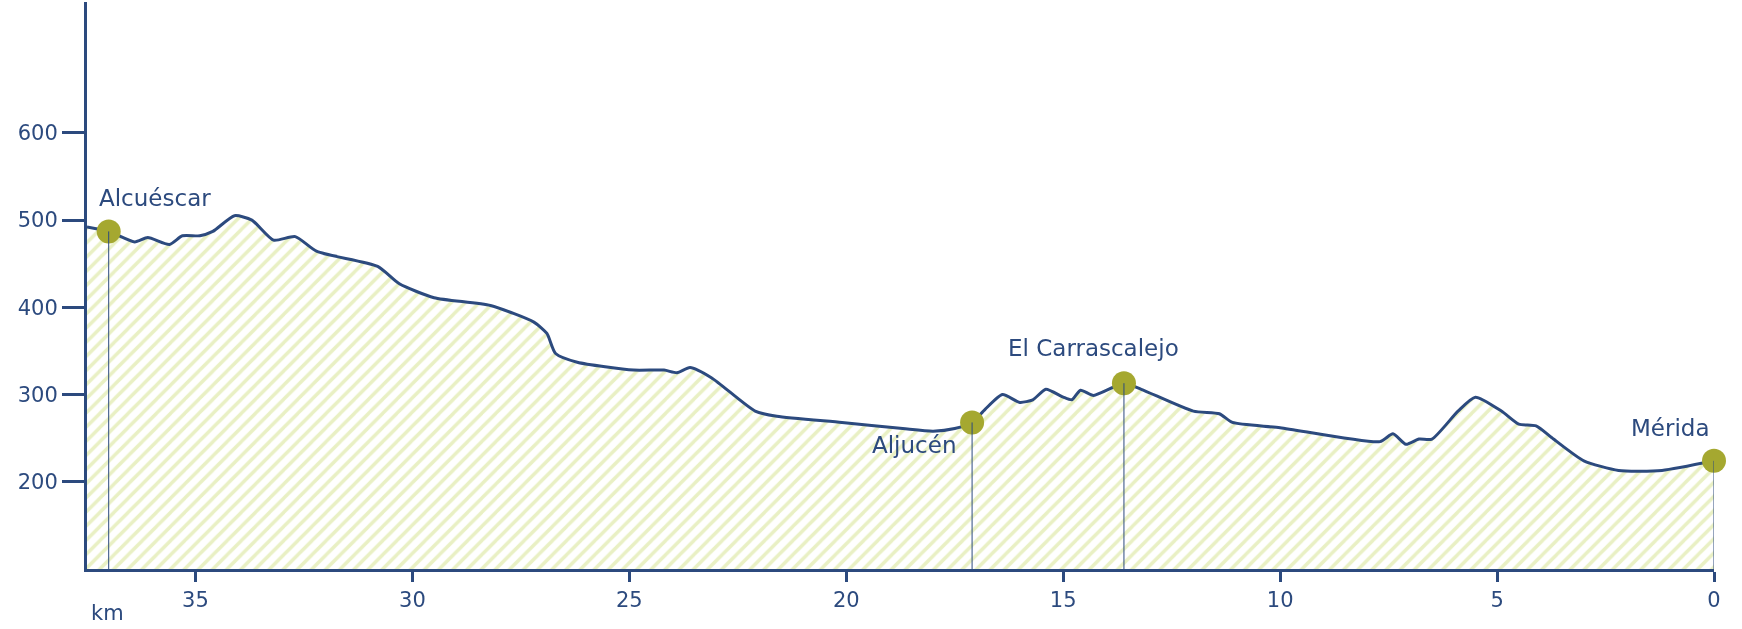  Describe the element at coordinates (195, 600) in the screenshot. I see `x-tick-label: 35` at that location.